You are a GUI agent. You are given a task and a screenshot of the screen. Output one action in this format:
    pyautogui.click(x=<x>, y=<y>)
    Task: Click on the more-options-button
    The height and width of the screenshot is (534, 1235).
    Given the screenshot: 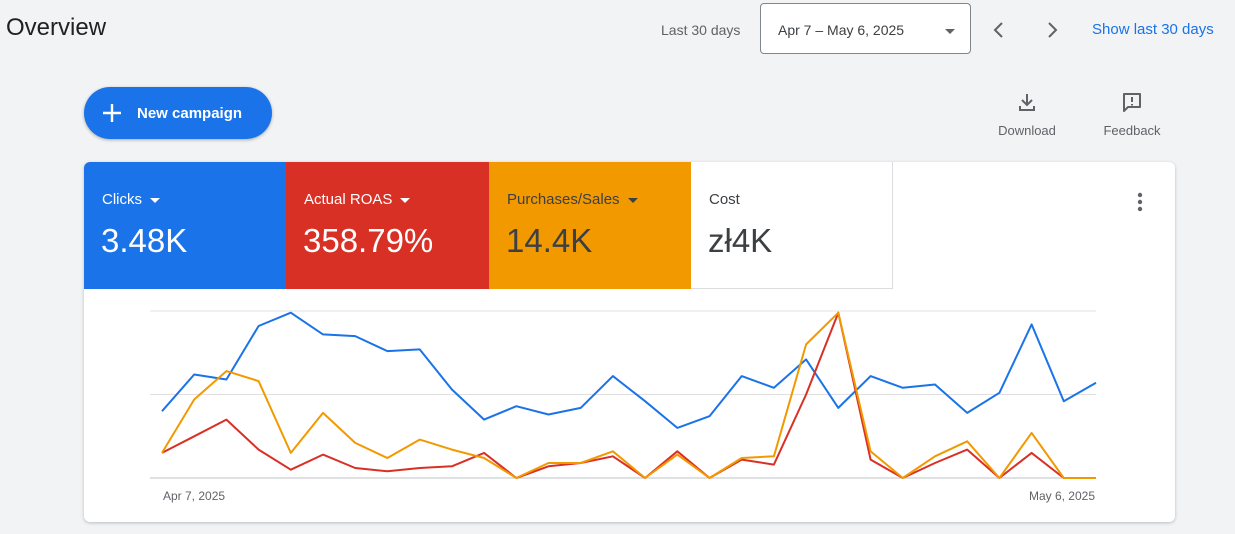 What is the action you would take?
    pyautogui.click(x=1140, y=202)
    